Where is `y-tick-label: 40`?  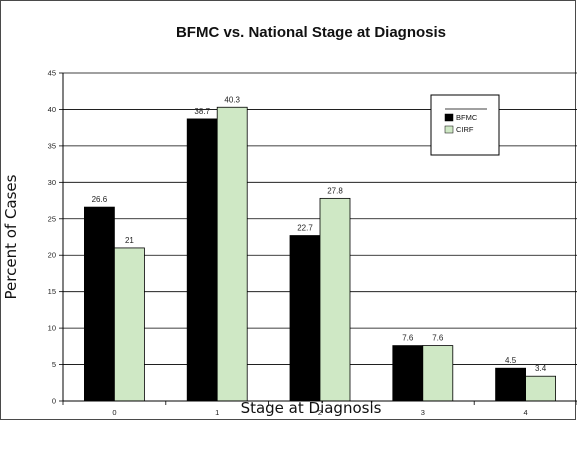
y-tick-label: 40 is located at coordinates (52, 109).